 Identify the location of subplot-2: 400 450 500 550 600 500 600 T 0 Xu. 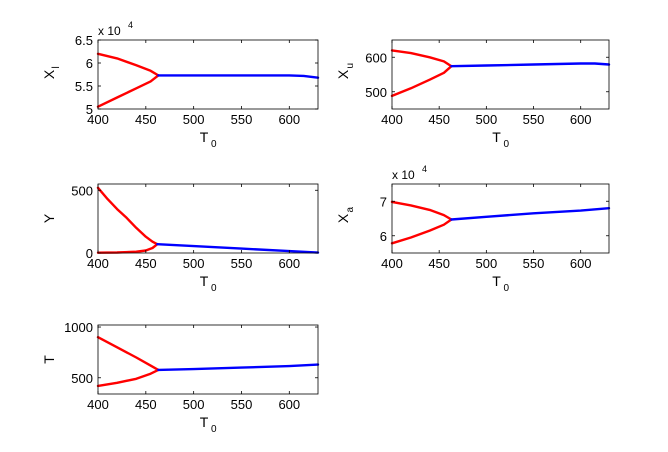
(473, 94).